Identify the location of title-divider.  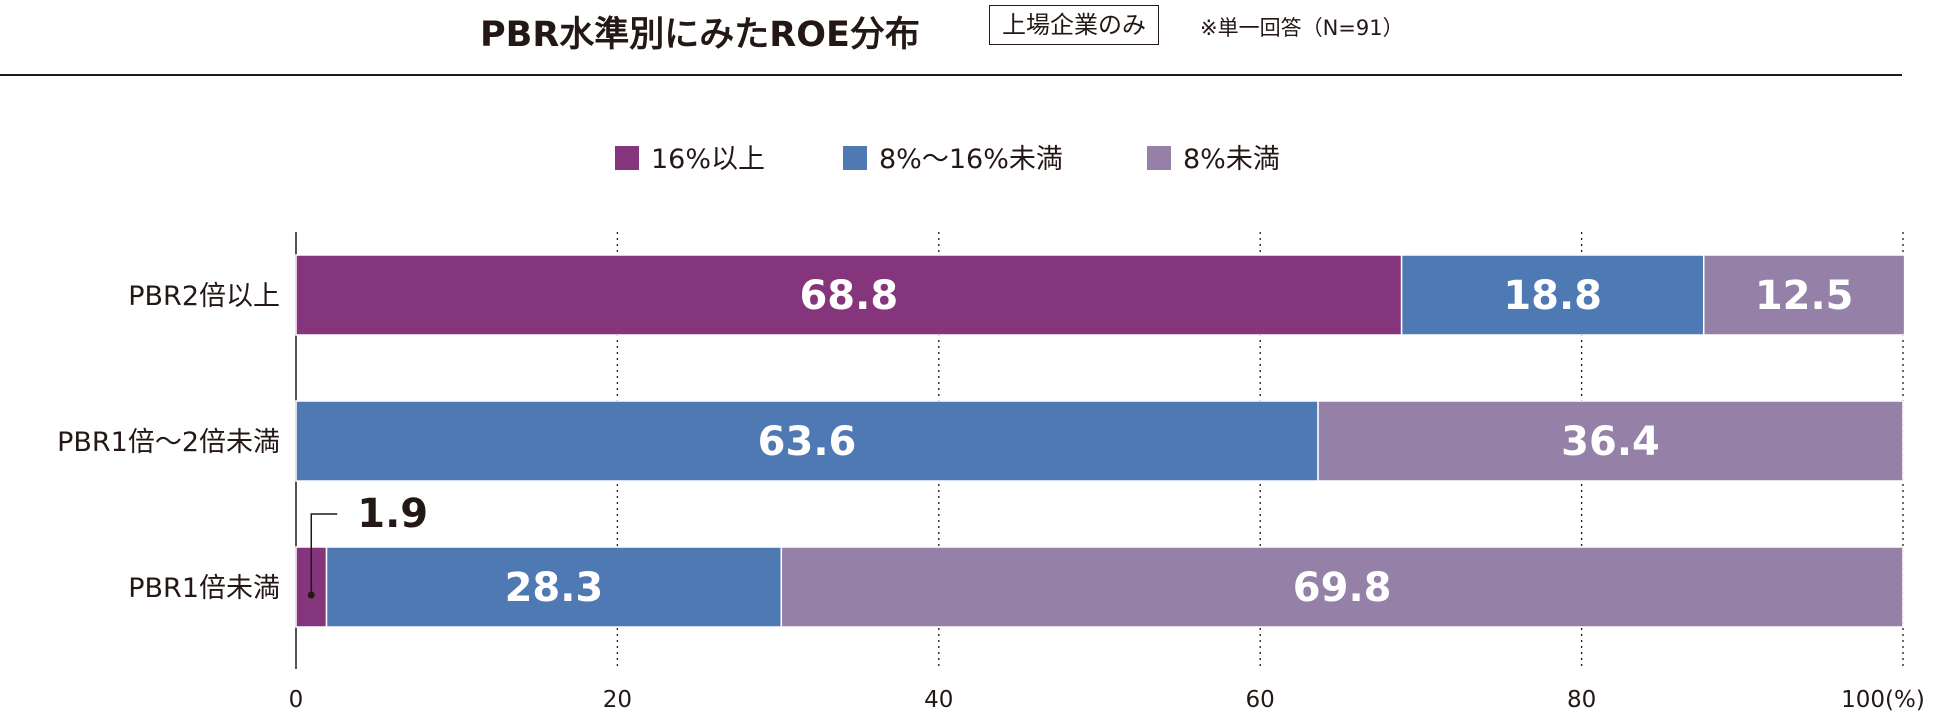
(951, 75).